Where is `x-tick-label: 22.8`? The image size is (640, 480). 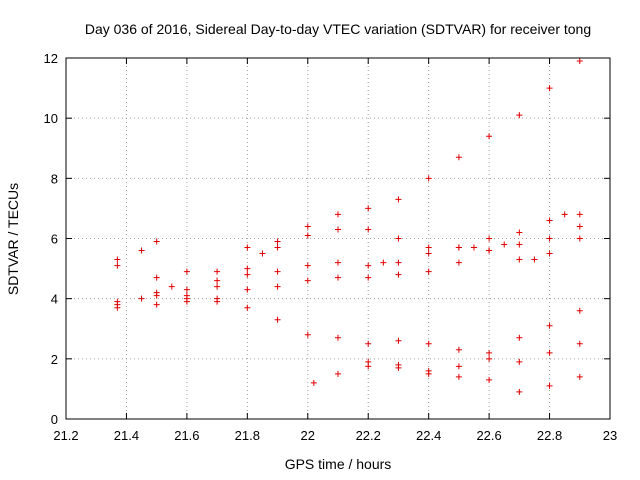
x-tick-label: 22.8 is located at coordinates (549, 435).